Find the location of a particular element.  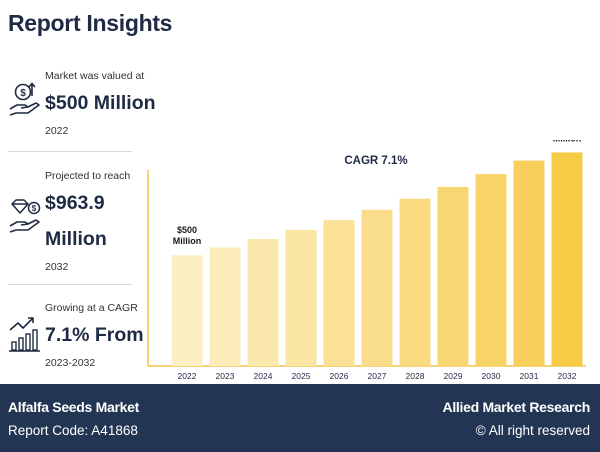

chart-title: CAGR 7.1% is located at coordinates (375, 161).